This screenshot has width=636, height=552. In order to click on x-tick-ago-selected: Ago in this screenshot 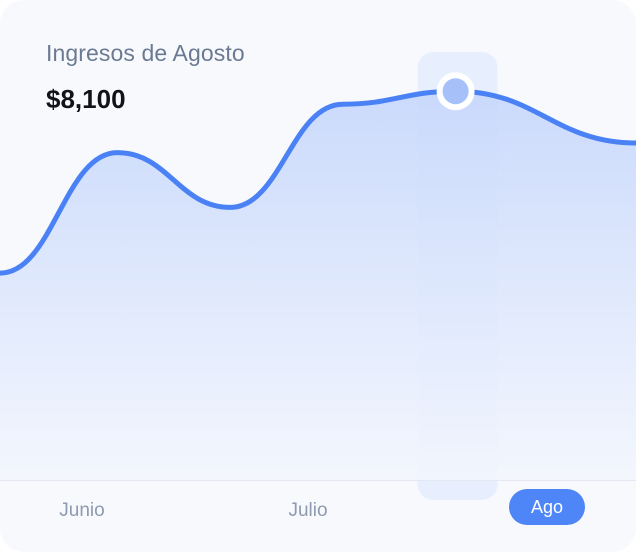, I will do `click(547, 507)`.